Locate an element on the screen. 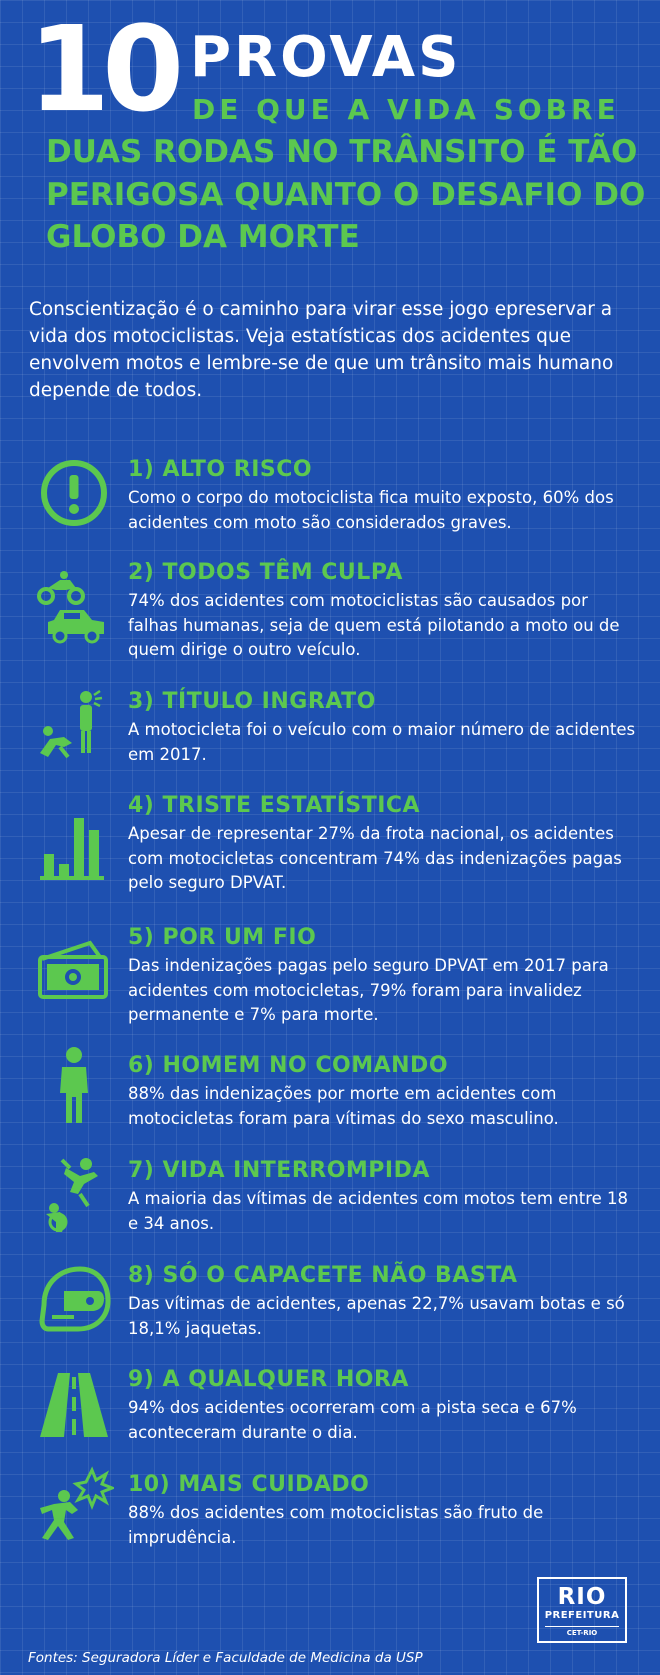  rio-prefeitura-logo: RIO PREFEITURA CET-RIO is located at coordinates (582, 1610).